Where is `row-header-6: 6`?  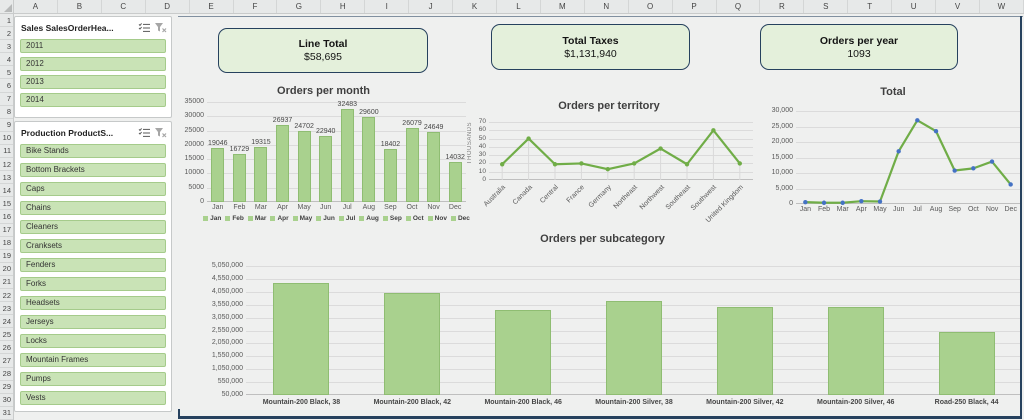
row-header-6: 6 is located at coordinates (6, 86).